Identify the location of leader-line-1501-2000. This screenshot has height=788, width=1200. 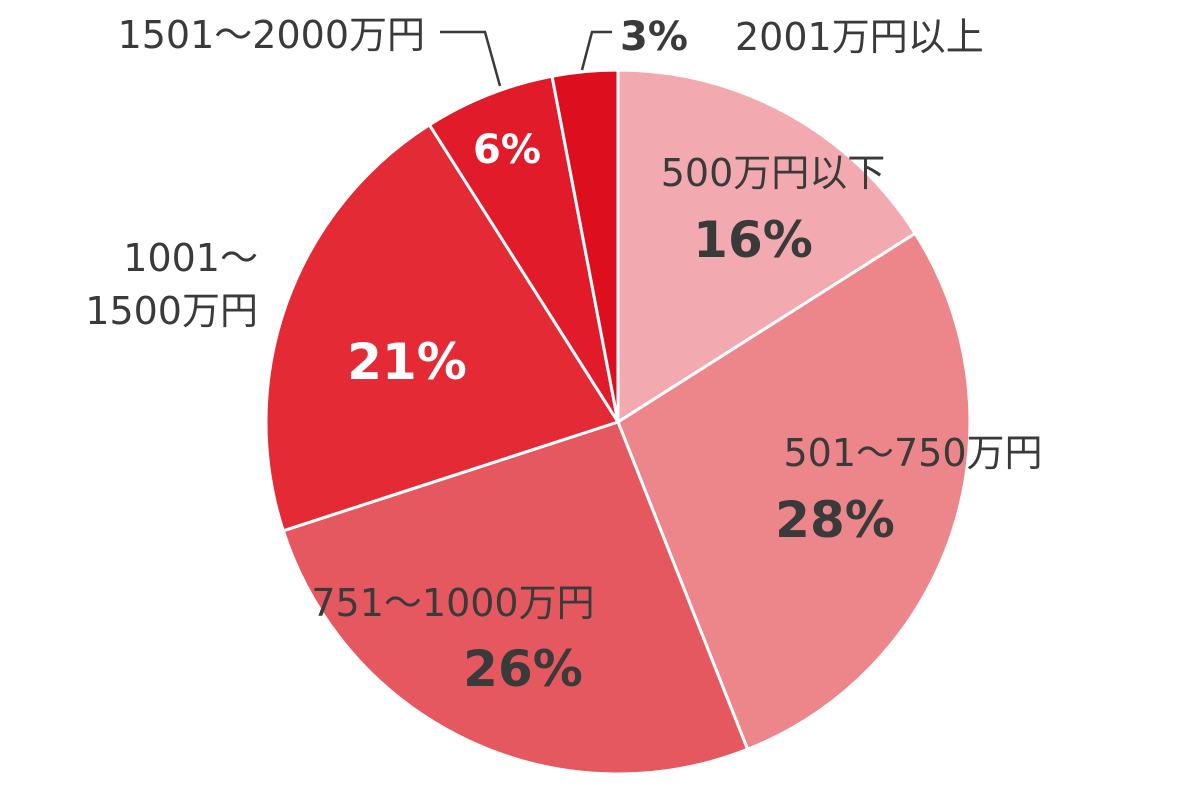
(471, 58).